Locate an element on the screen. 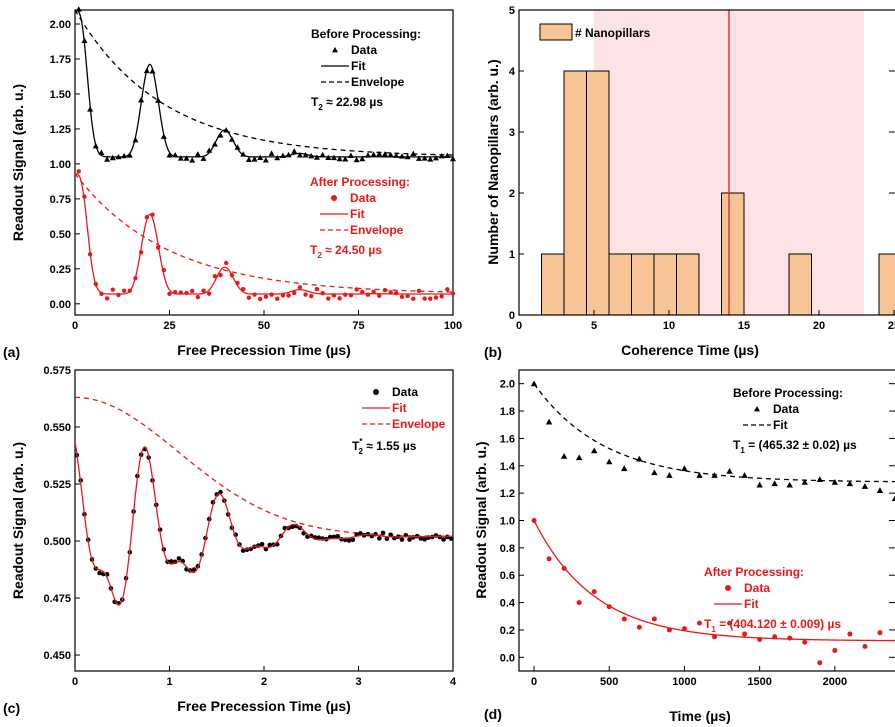  legend-entry: Envelope is located at coordinates (378, 82).